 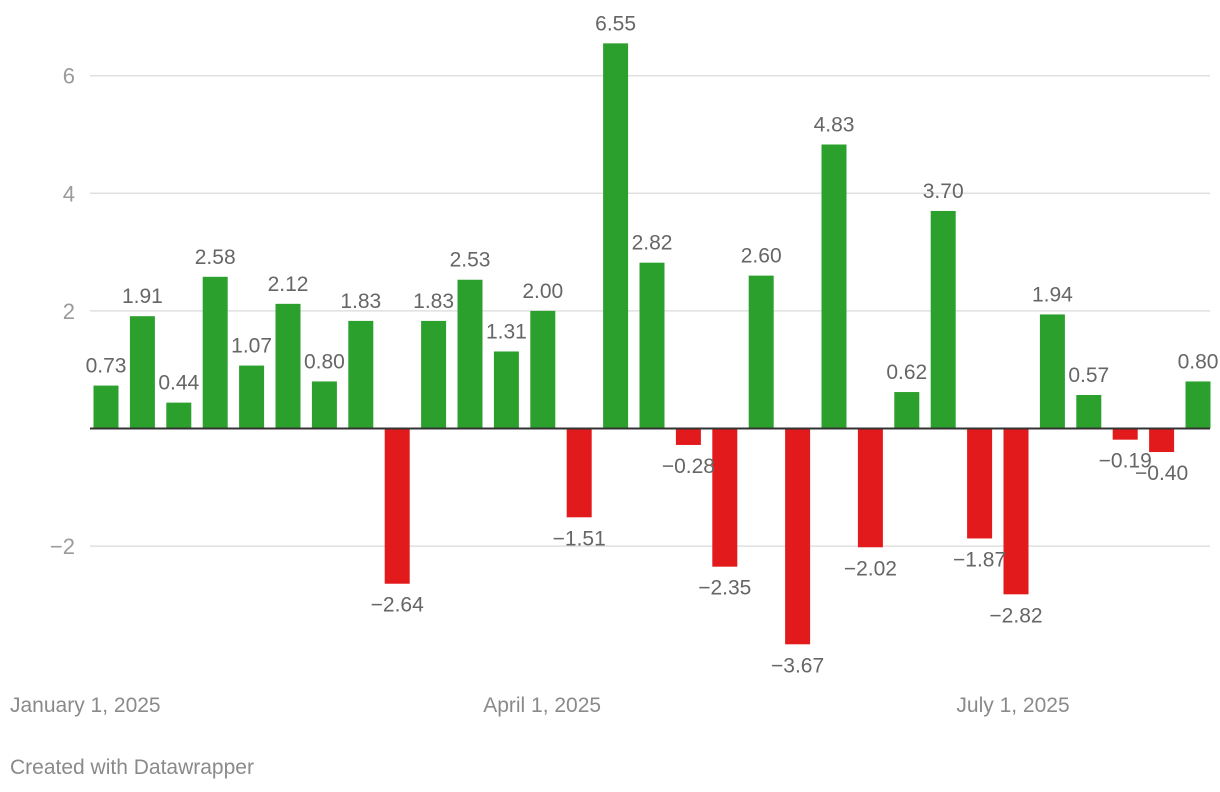 What do you see at coordinates (69, 193) in the screenshot?
I see `y-tick-label: 4` at bounding box center [69, 193].